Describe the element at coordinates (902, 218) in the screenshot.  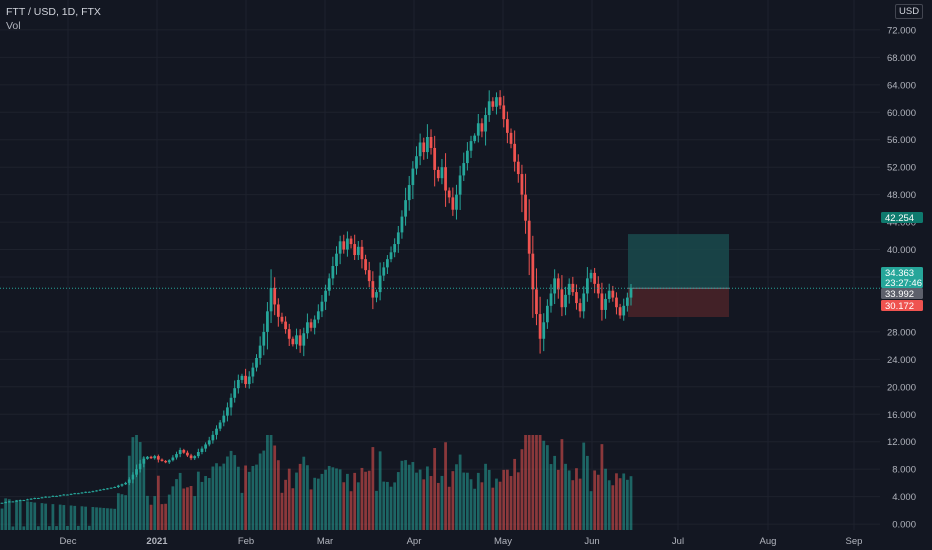
I see `price-badge-target: 42.254` at that location.